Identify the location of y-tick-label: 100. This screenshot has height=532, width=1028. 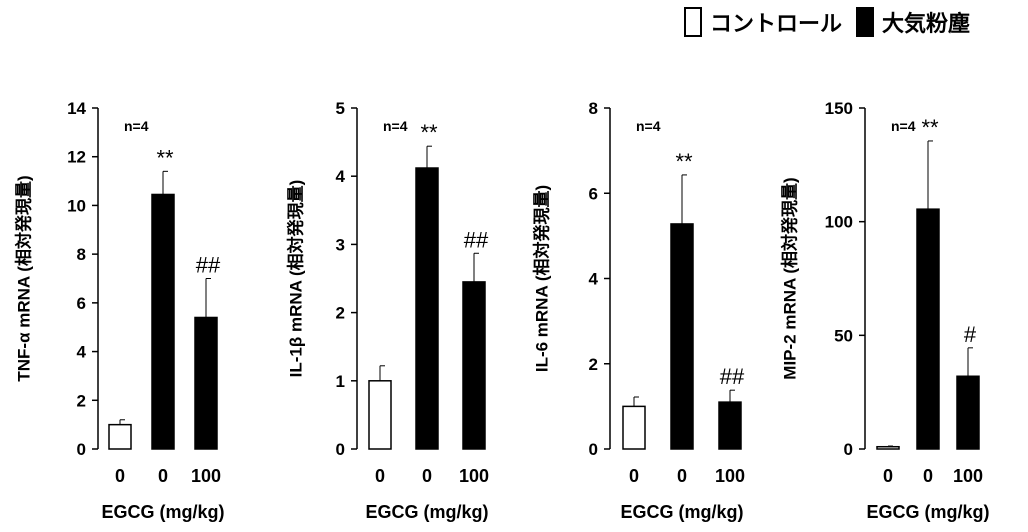
(839, 222).